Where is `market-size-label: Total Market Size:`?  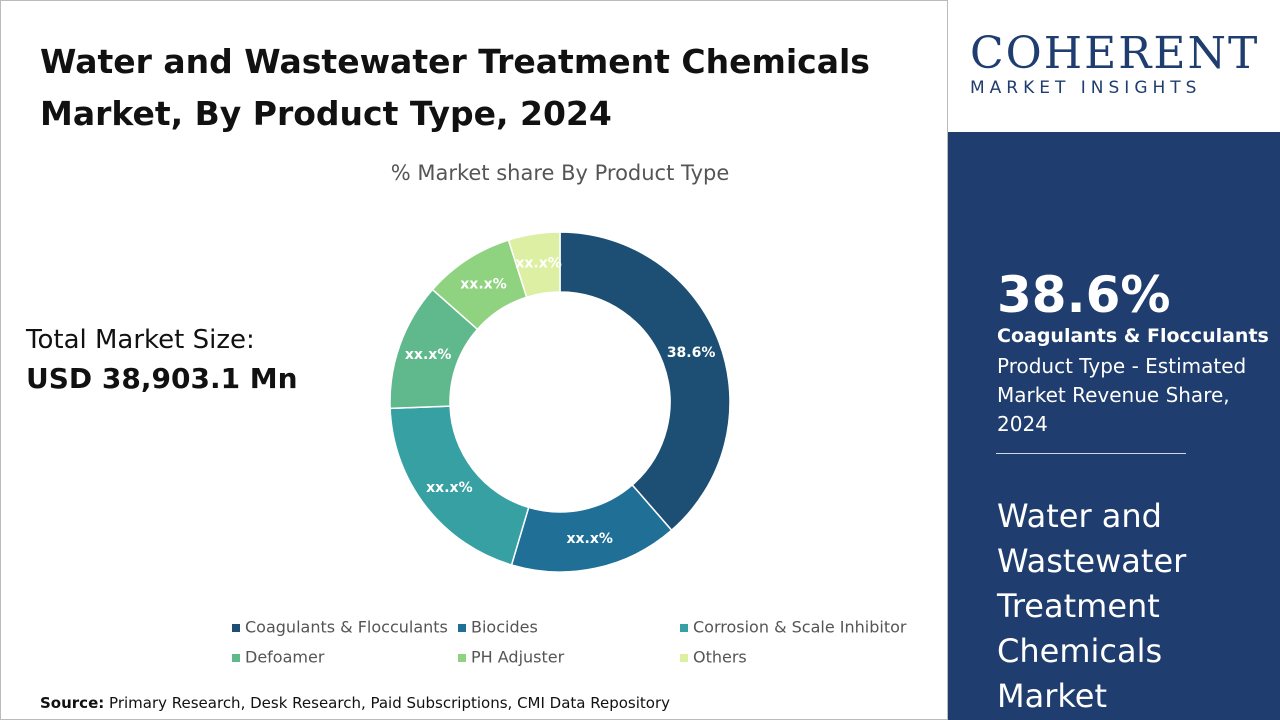
market-size-label: Total Market Size: is located at coordinates (140, 340).